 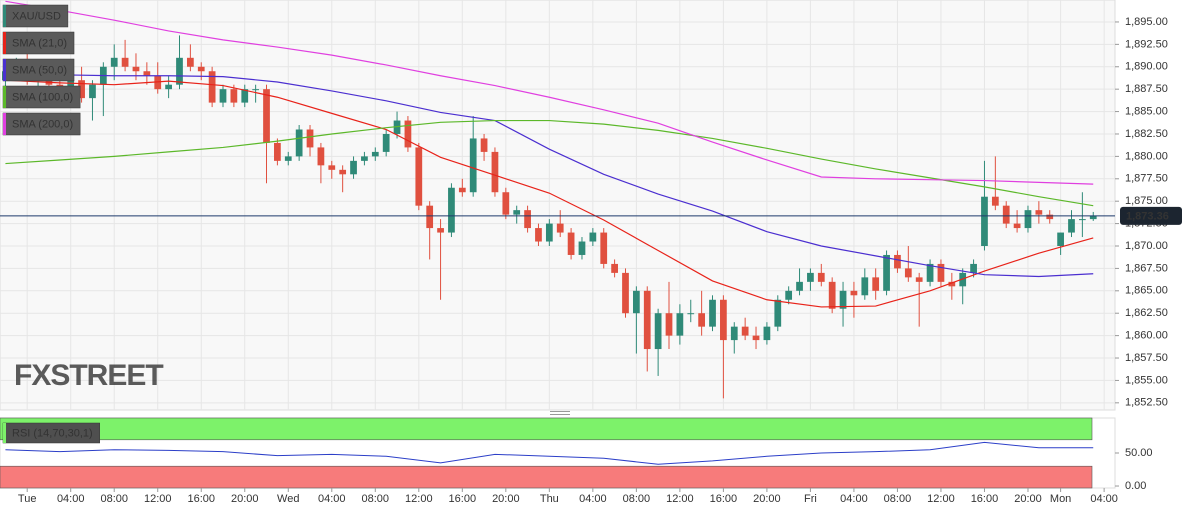 I want to click on legend-label: SMA (50,0), so click(x=39, y=70).